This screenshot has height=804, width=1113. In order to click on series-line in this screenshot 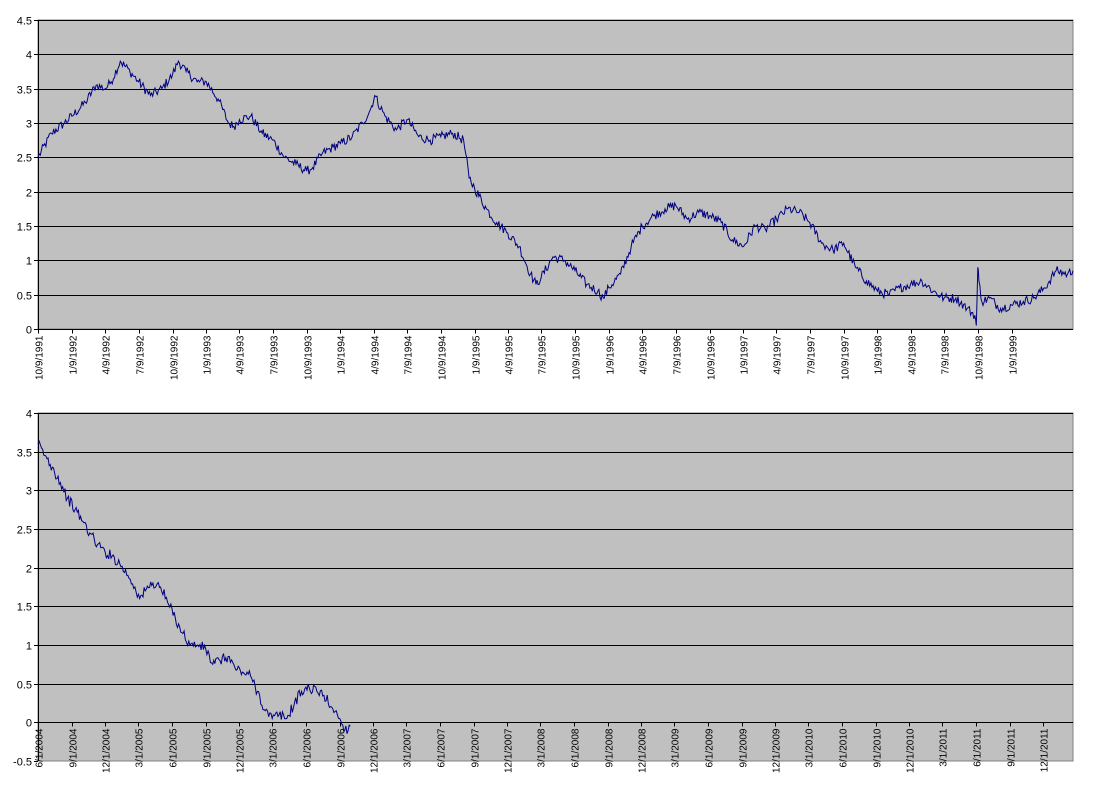, I will do `click(194, 586)`.